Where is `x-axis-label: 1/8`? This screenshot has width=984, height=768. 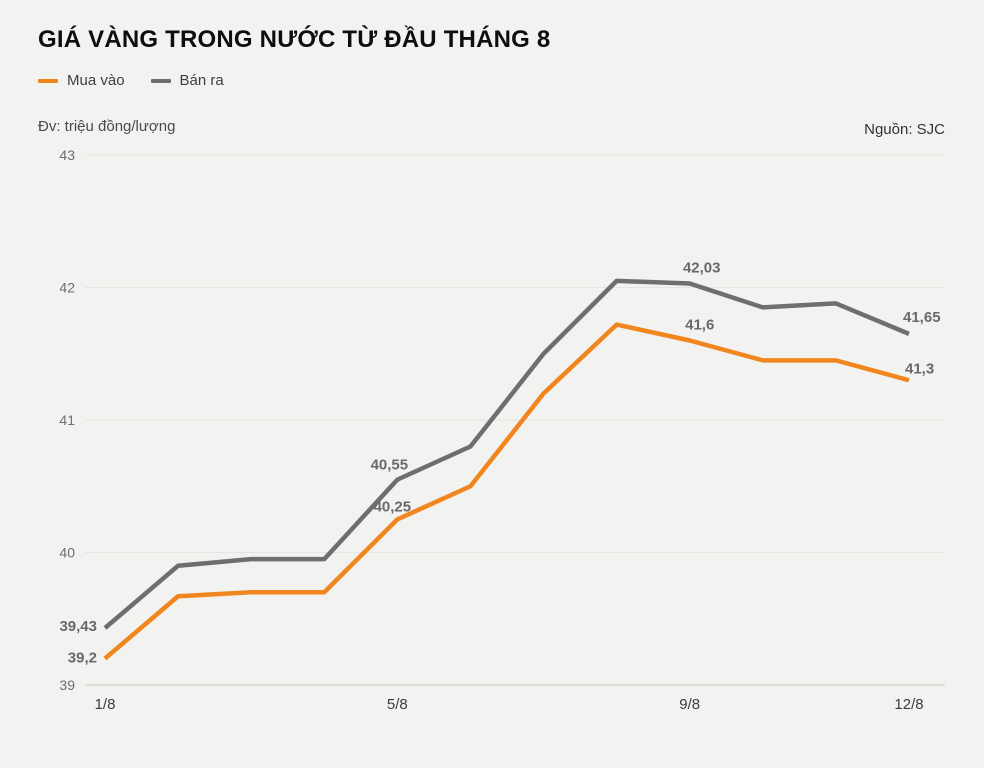
x-axis-label: 1/8 is located at coordinates (105, 704).